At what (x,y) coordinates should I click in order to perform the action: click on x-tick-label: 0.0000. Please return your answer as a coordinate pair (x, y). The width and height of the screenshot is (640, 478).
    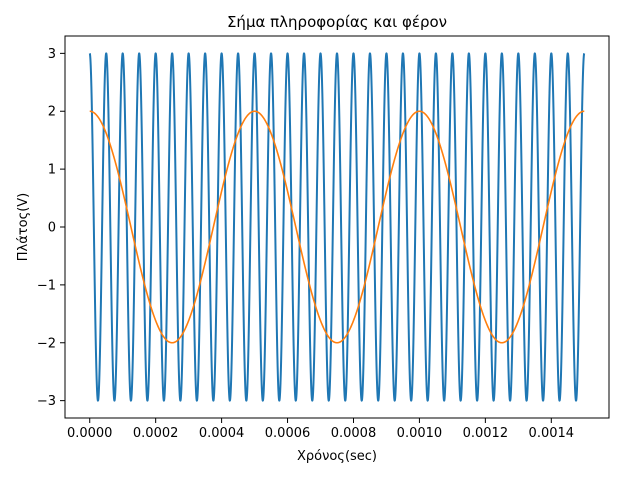
    Looking at the image, I should click on (90, 433).